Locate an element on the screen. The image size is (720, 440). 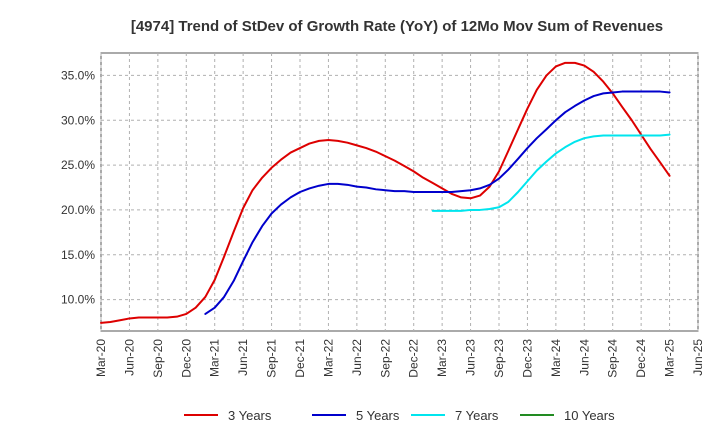
x-tick-label: Dec-24 is located at coordinates (641, 358).